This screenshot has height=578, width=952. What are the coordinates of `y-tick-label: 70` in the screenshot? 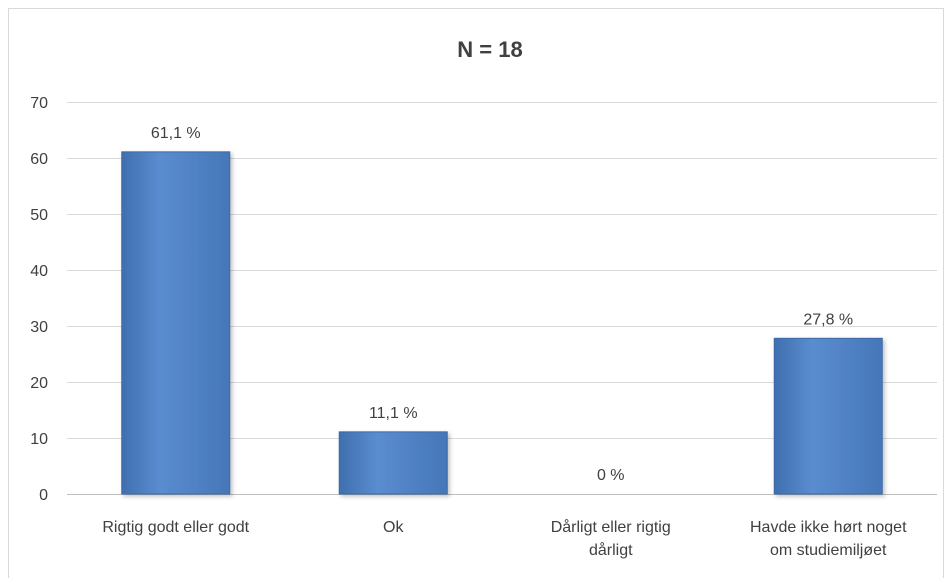 It's located at (39, 103).